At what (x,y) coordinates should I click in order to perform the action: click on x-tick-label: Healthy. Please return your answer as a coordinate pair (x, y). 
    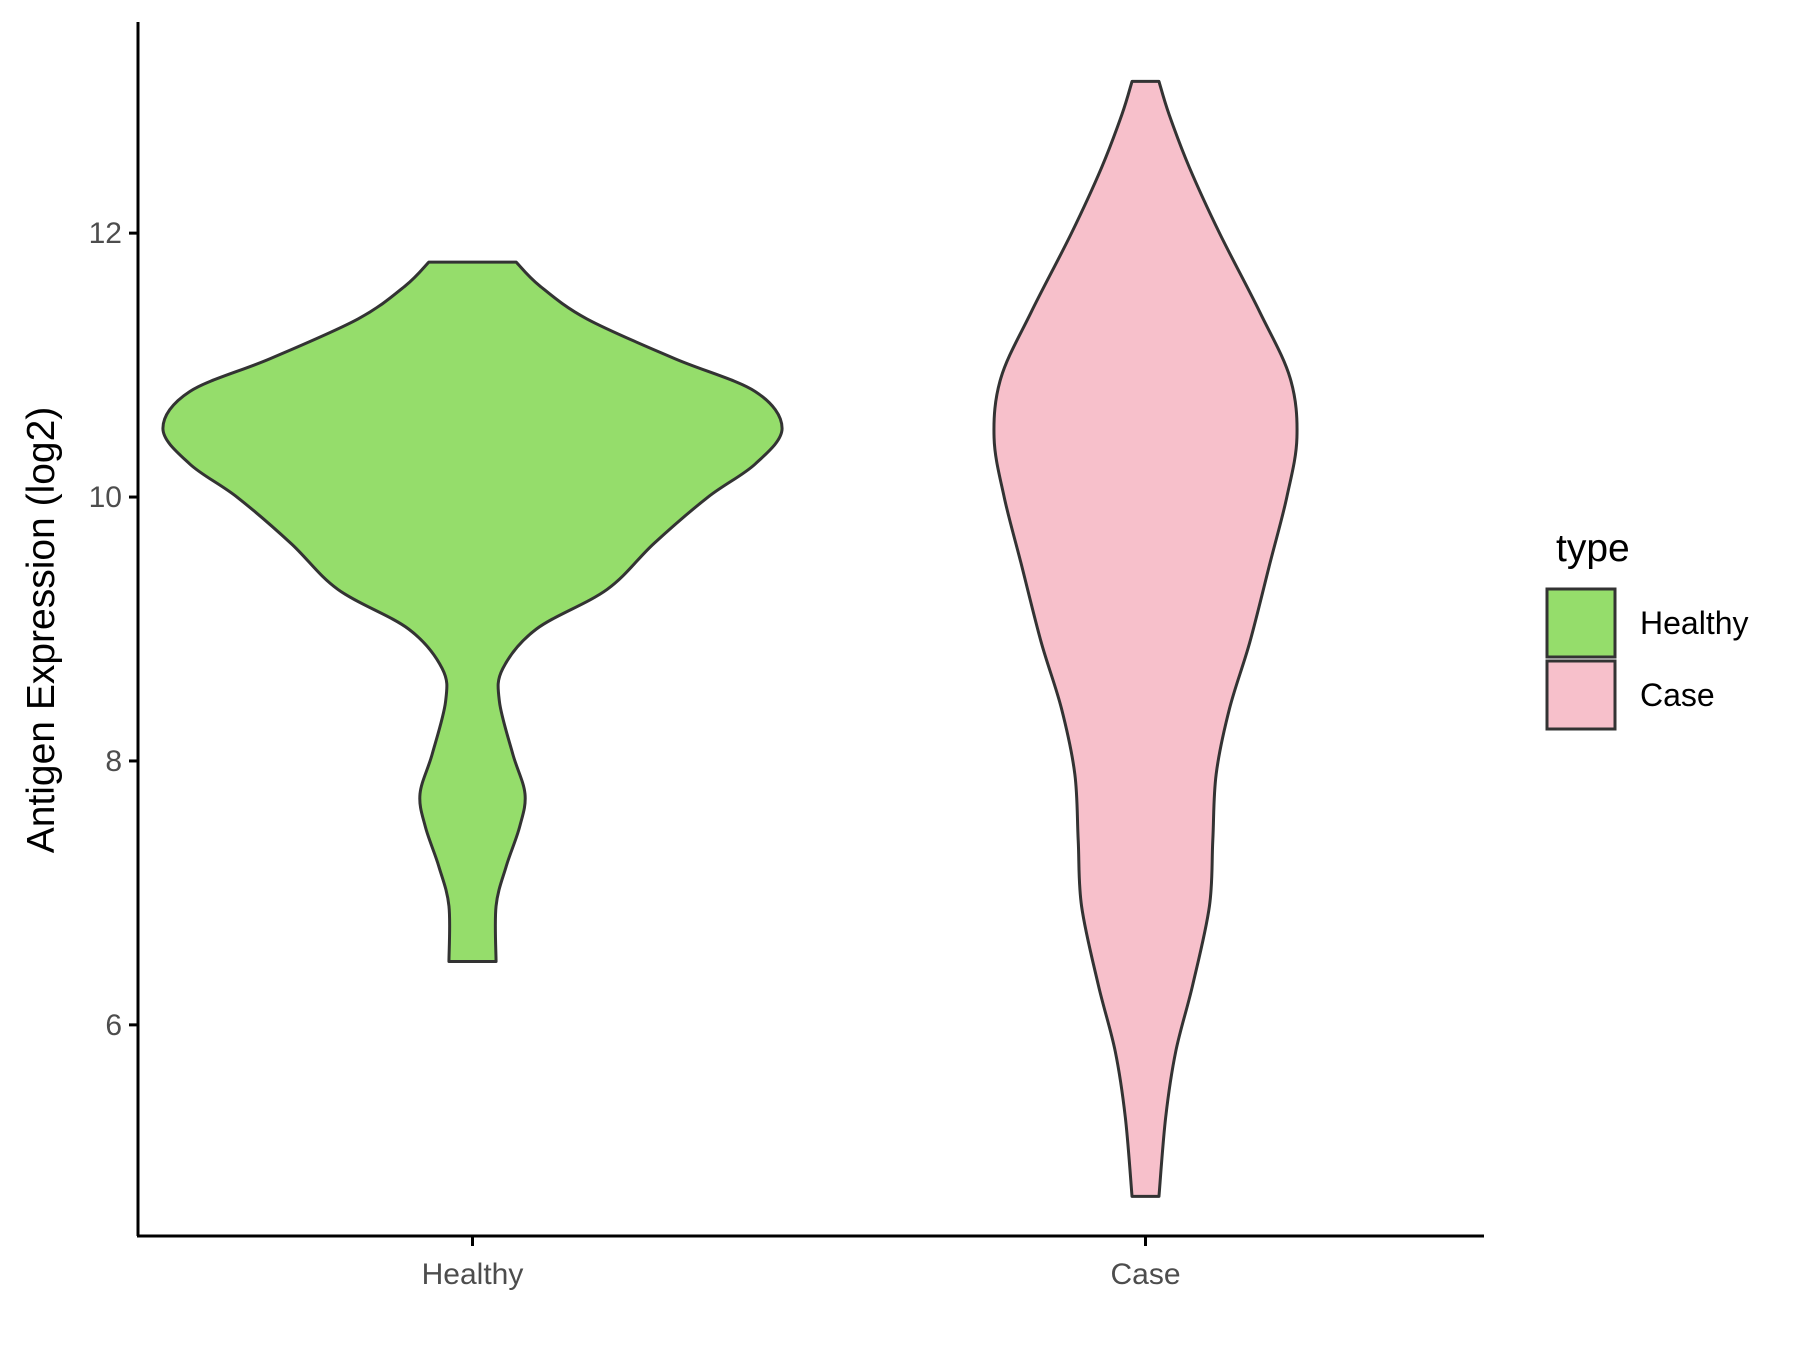
    Looking at the image, I should click on (473, 1274).